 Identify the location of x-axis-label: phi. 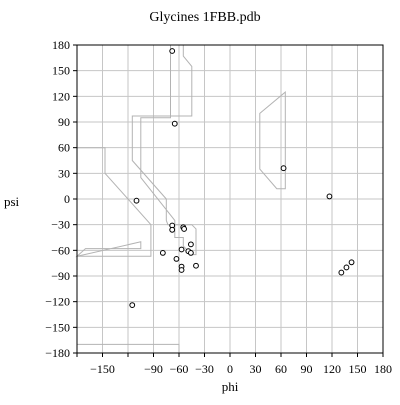
(230, 386).